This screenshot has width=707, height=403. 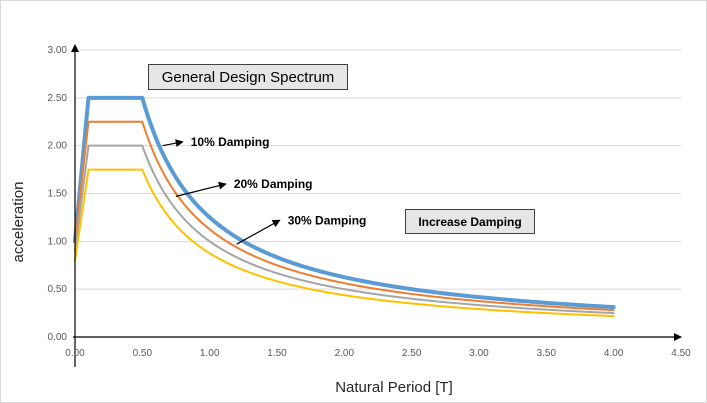 What do you see at coordinates (479, 353) in the screenshot?
I see `x-tick-label: 3.00` at bounding box center [479, 353].